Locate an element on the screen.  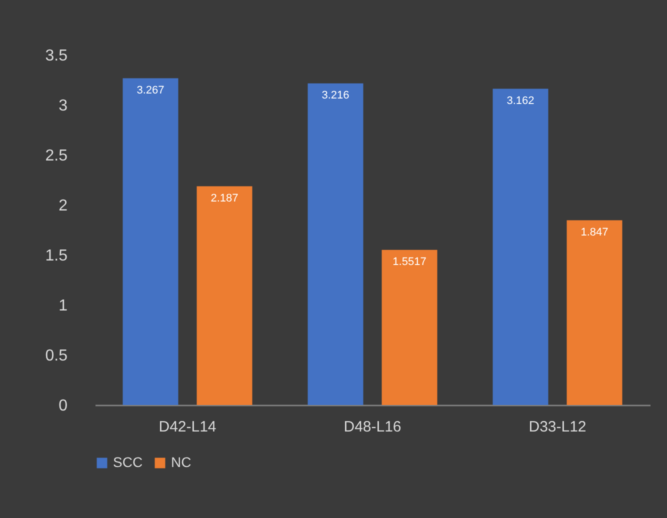
y-tick-label: 1.5 is located at coordinates (56, 256).